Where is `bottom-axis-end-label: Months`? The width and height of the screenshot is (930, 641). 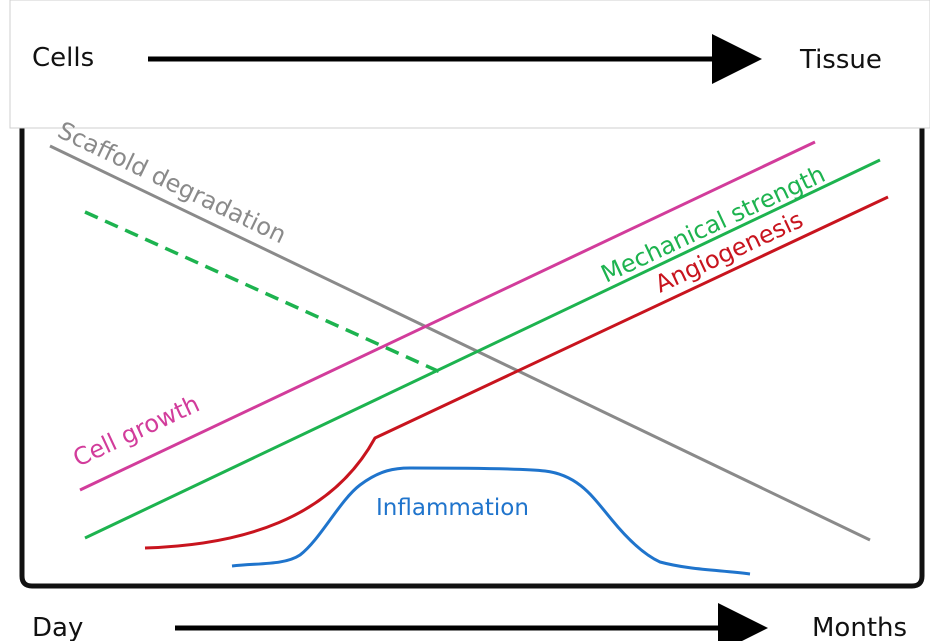
bottom-axis-end-label: Months is located at coordinates (859, 627).